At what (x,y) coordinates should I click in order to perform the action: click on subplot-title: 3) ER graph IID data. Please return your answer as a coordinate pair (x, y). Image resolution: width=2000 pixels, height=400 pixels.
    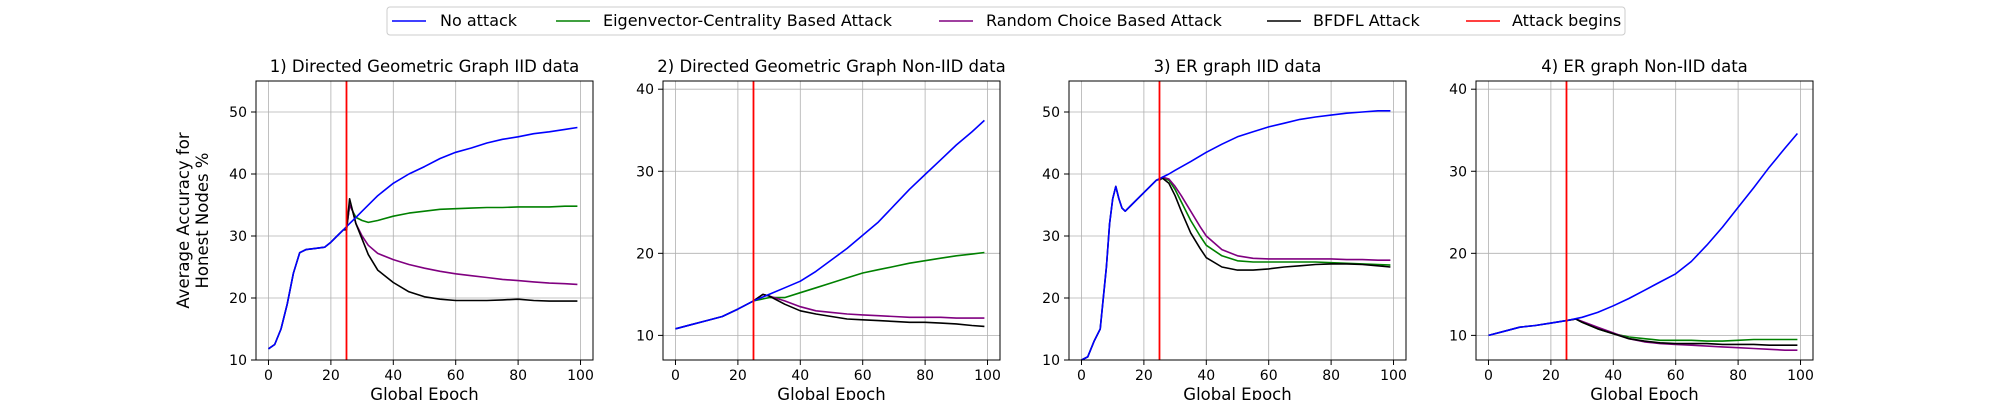
    Looking at the image, I should click on (1238, 66).